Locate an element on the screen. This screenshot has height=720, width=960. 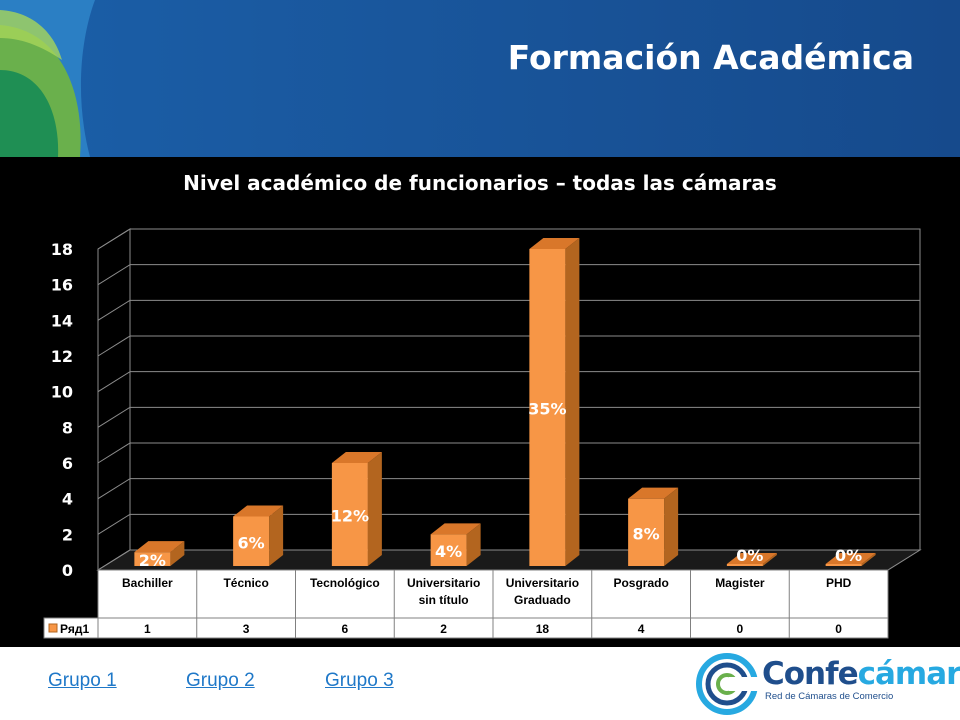
chart-side-wall is located at coordinates (114, 399).